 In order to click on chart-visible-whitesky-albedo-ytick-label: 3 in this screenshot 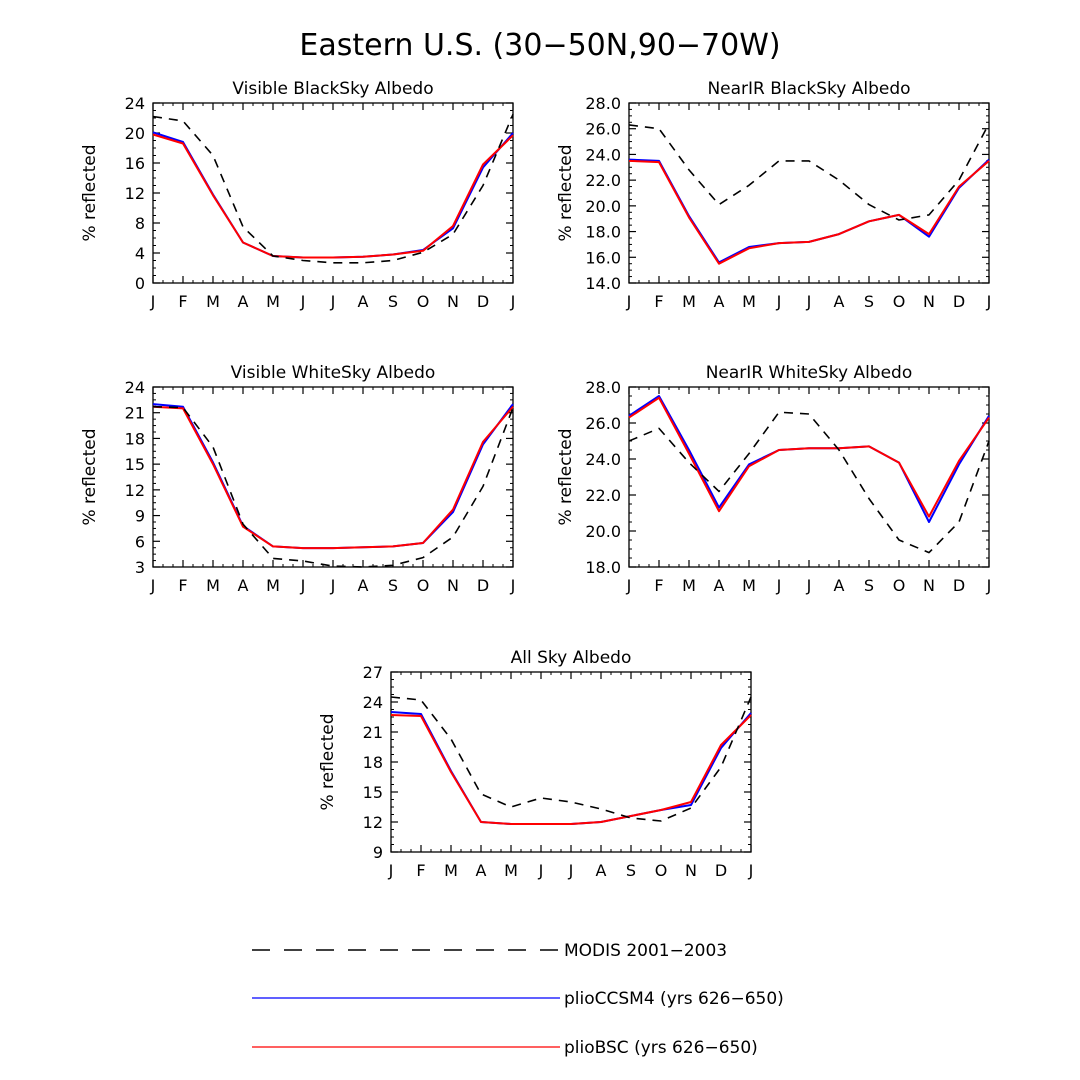, I will do `click(140, 567)`.